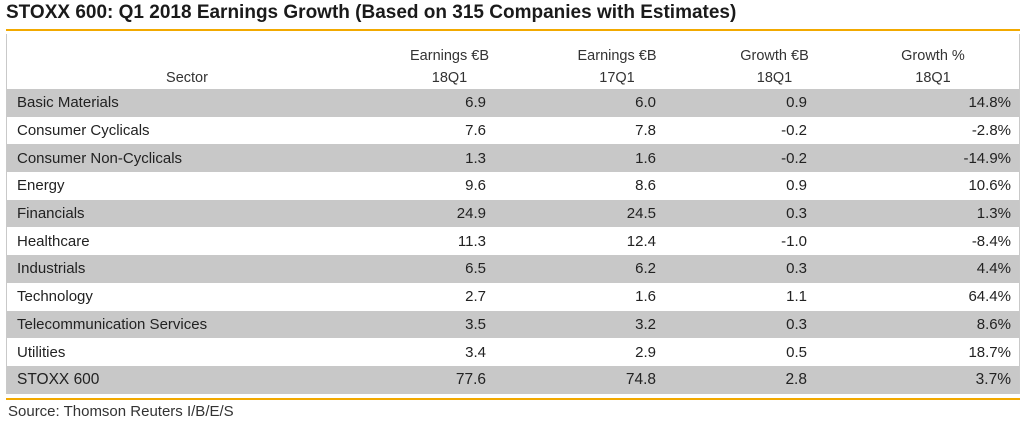 This screenshot has height=427, width=1024. What do you see at coordinates (991, 131) in the screenshot?
I see `growth-pct-cell: -2.8%` at bounding box center [991, 131].